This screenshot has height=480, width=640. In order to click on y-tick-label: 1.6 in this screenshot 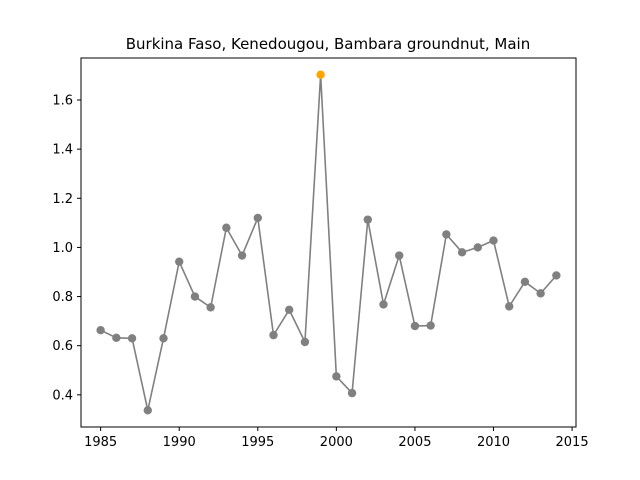, I will do `click(62, 101)`.